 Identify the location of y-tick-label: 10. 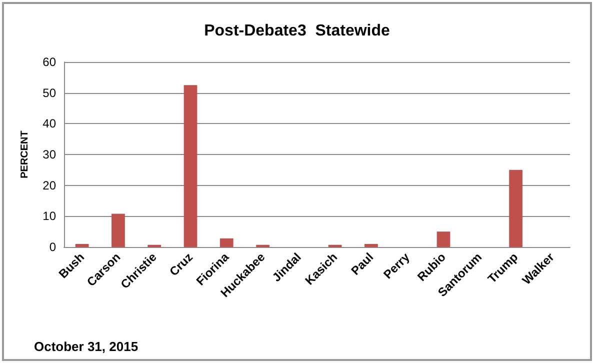
(49, 216).